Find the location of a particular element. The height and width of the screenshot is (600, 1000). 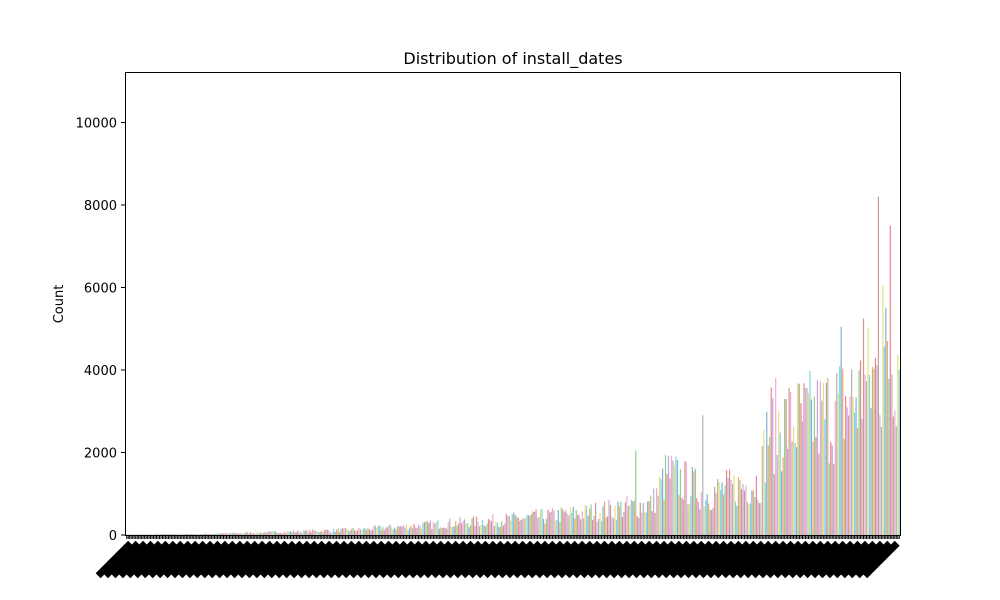

y-axis-ticks: 0 2000 4000 6000 8000 10000 is located at coordinates (101, 330).